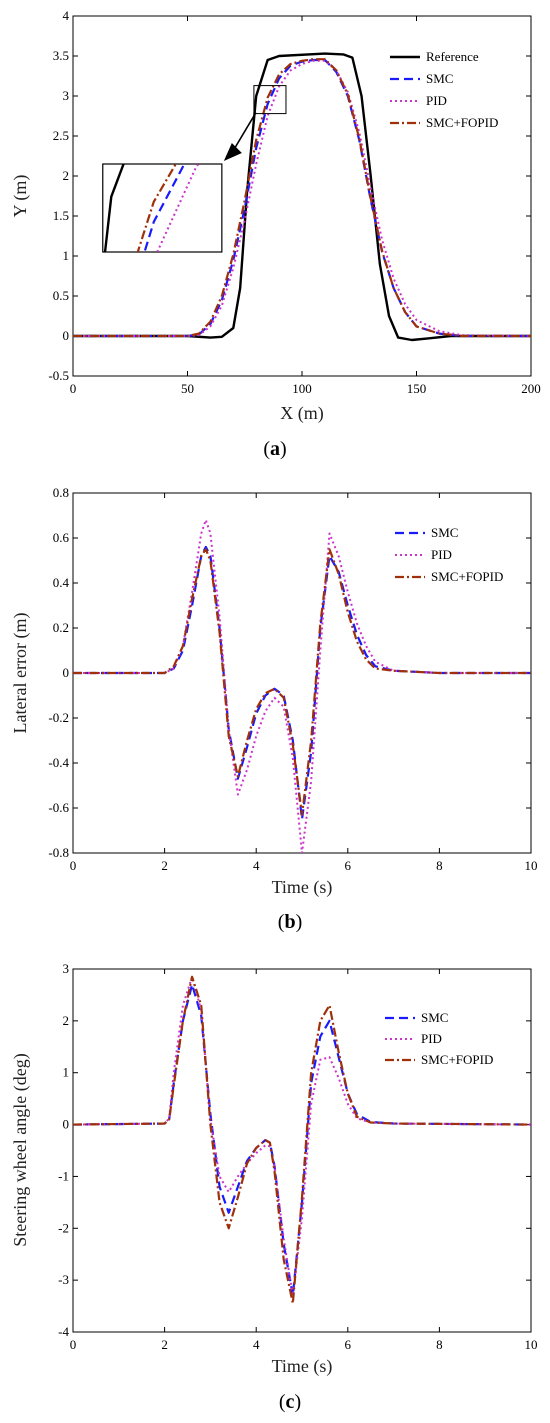 The width and height of the screenshot is (550, 1423). What do you see at coordinates (244, 133) in the screenshot?
I see `zoom-arrow` at bounding box center [244, 133].